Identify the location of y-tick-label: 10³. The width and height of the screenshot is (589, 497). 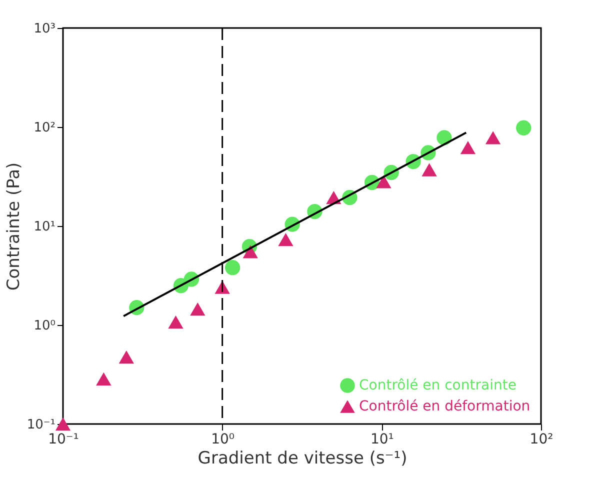
(45, 29).